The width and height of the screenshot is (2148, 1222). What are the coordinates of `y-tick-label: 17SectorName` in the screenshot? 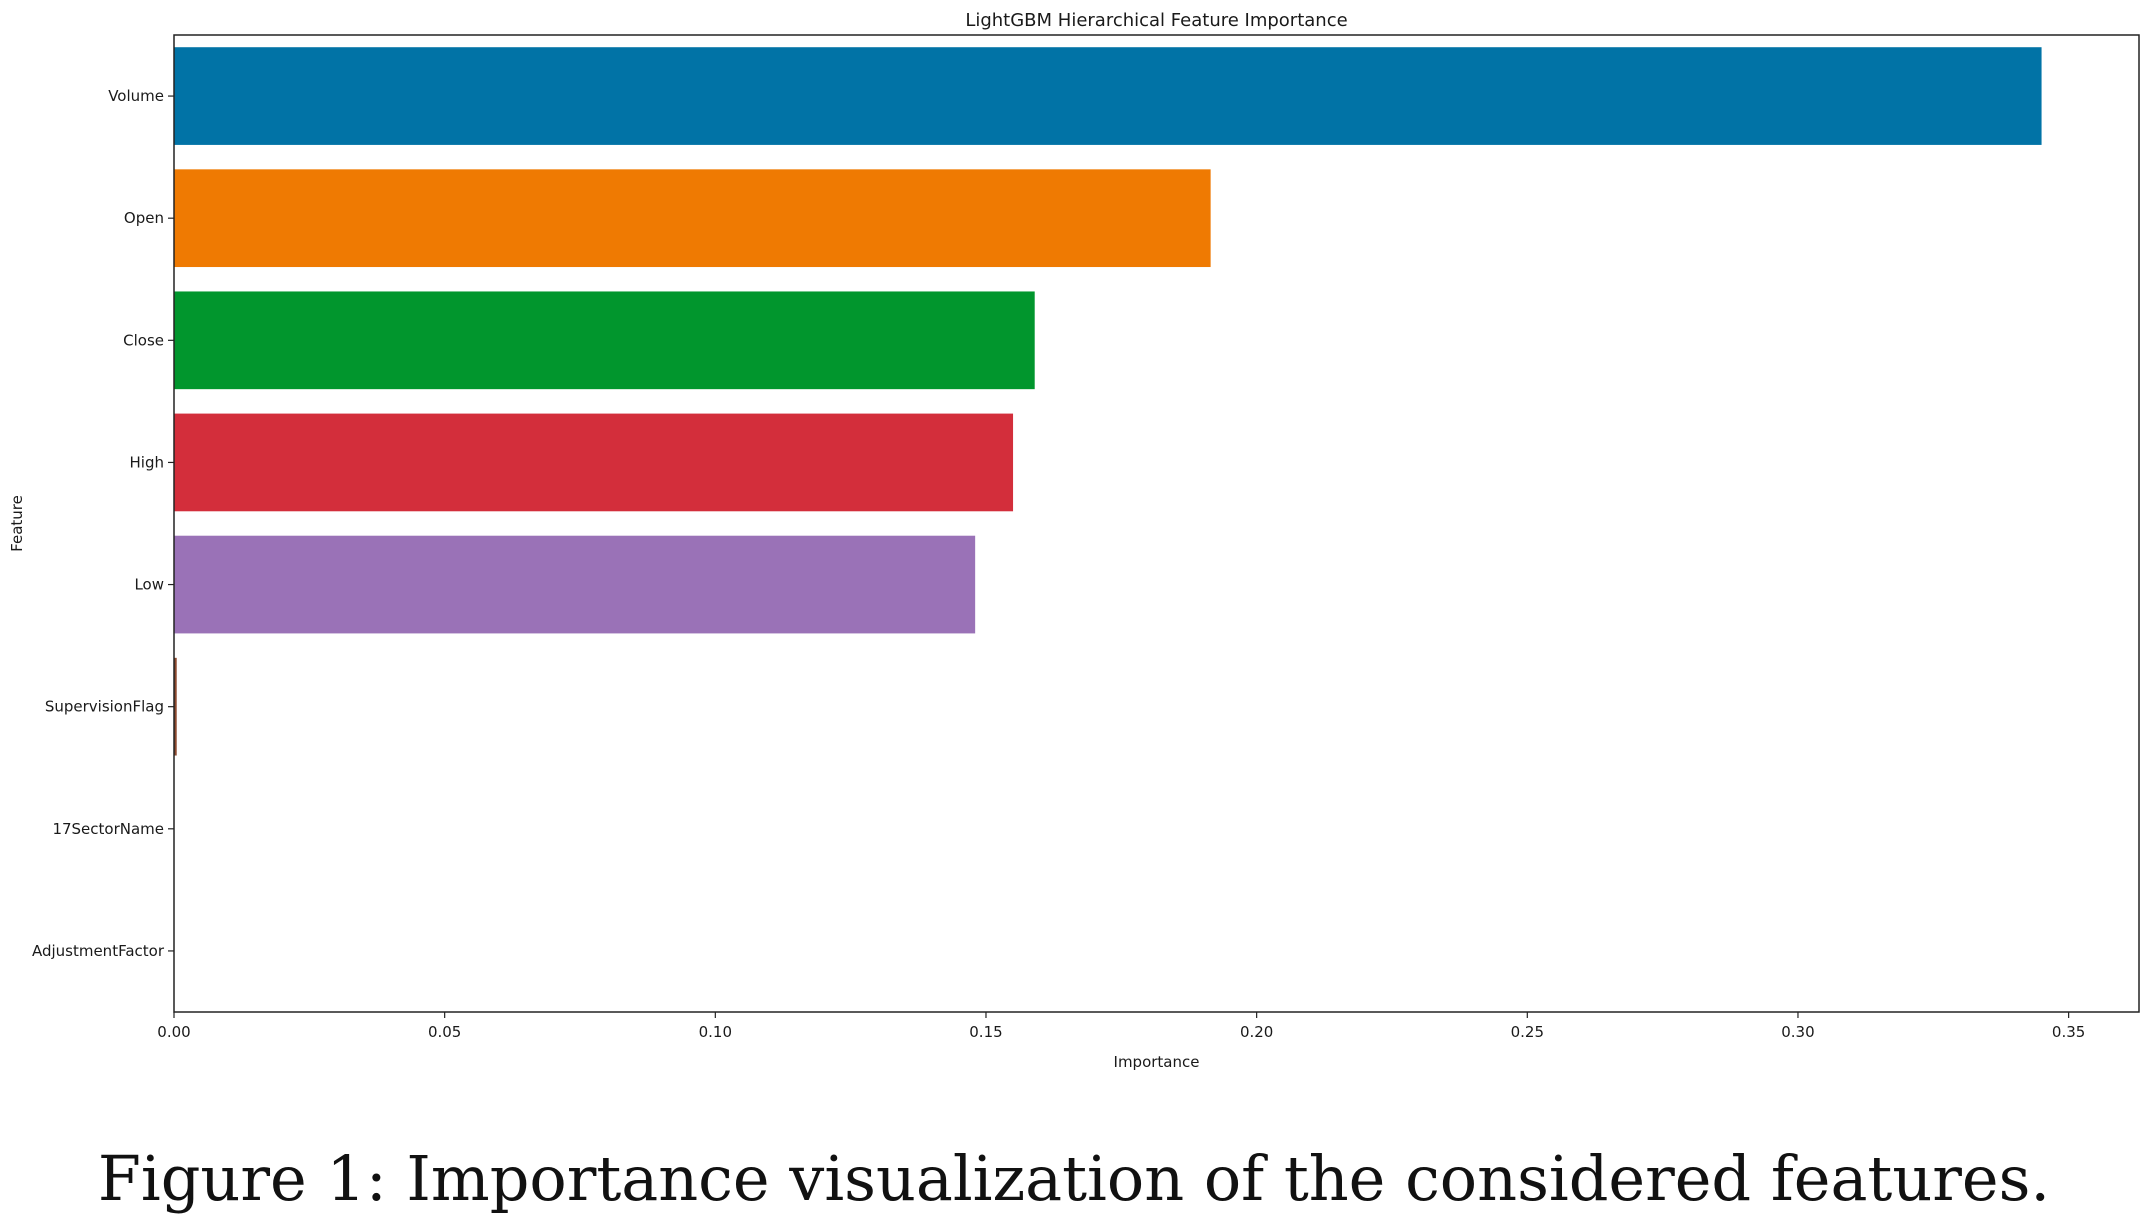 It's located at (108, 829).